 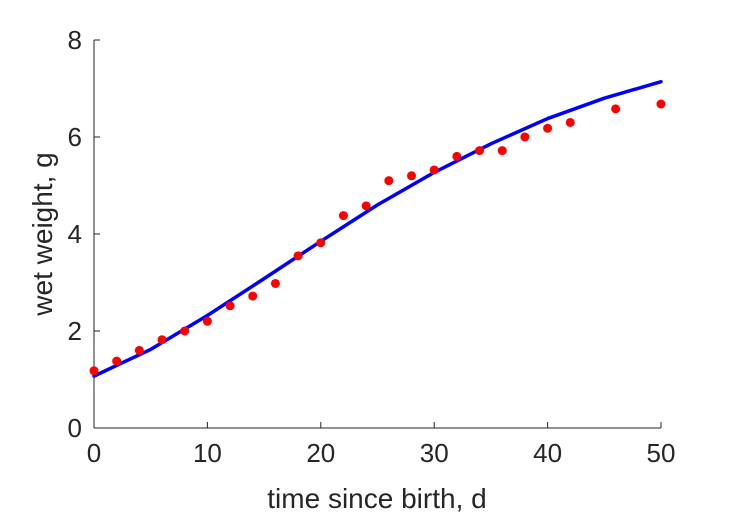 What do you see at coordinates (75, 137) in the screenshot?
I see `y-tick-label: 6` at bounding box center [75, 137].